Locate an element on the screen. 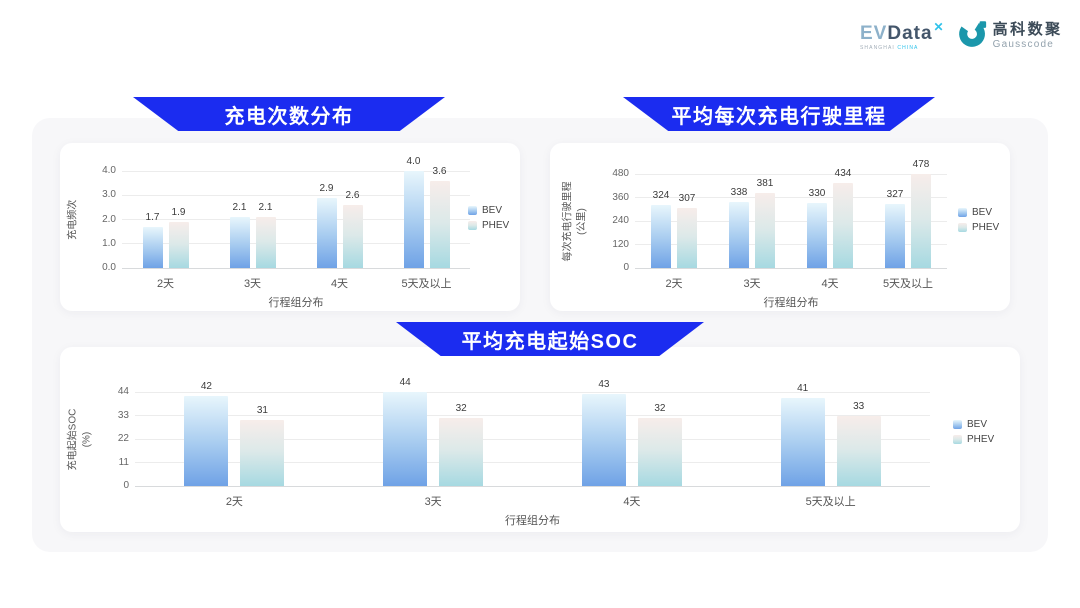 This screenshot has height=608, width=1080. y-tick-label: 120 is located at coordinates (620, 244).